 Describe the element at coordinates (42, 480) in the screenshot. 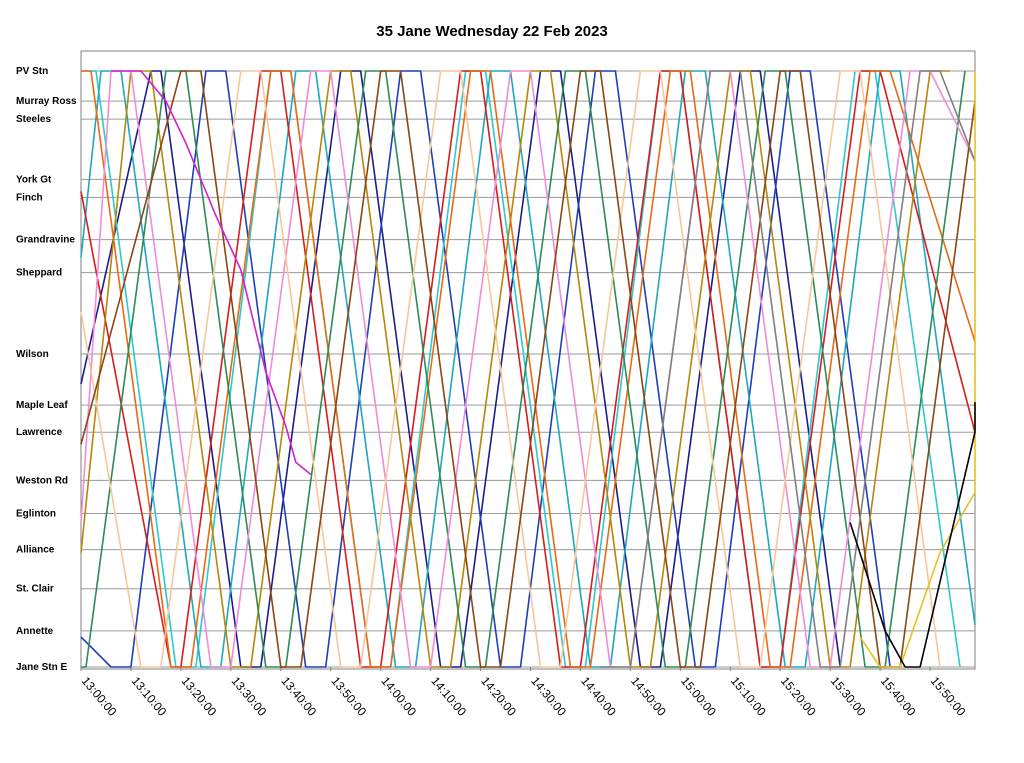

I see `stop-label: Weston Rd` at that location.